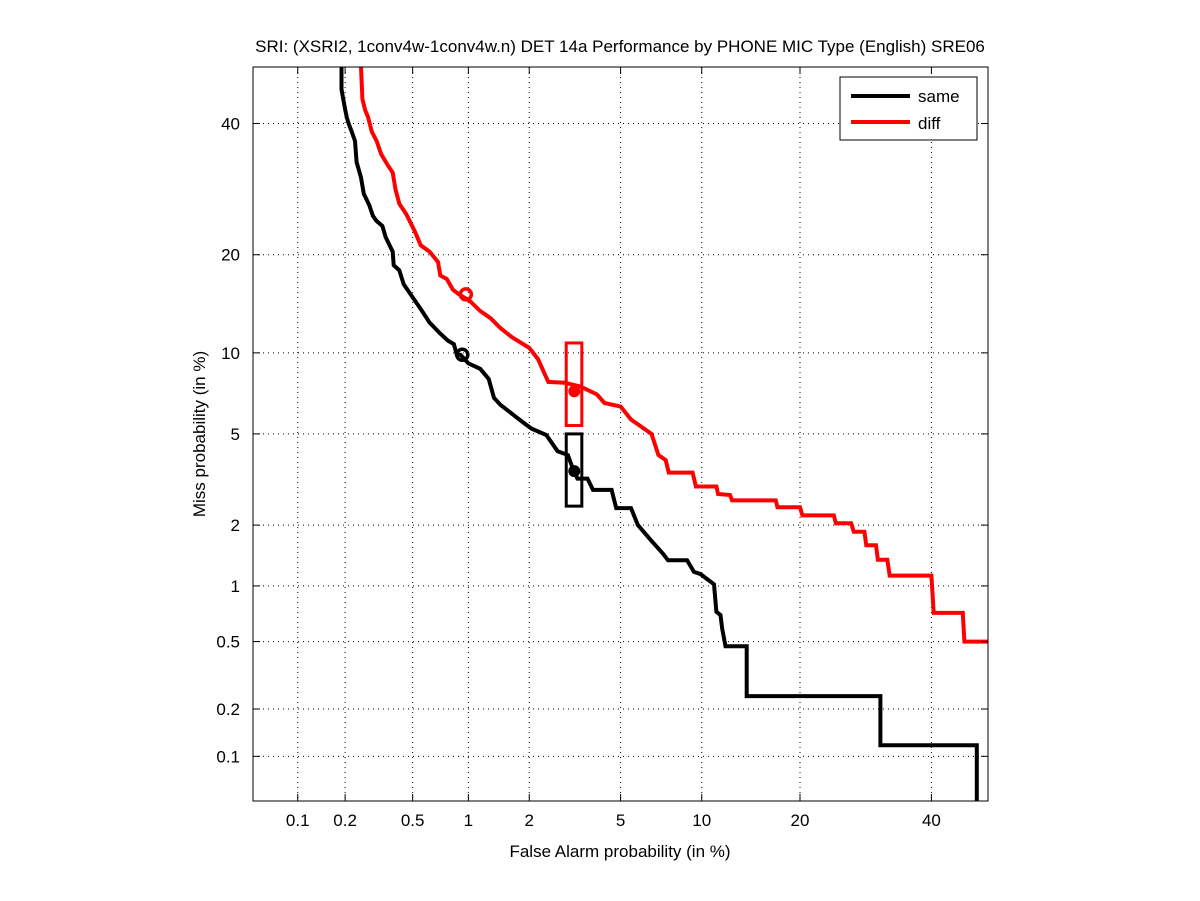 Image resolution: width=1200 pixels, height=901 pixels. I want to click on x-axis-title: False Alarm probability (in %), so click(619, 851).